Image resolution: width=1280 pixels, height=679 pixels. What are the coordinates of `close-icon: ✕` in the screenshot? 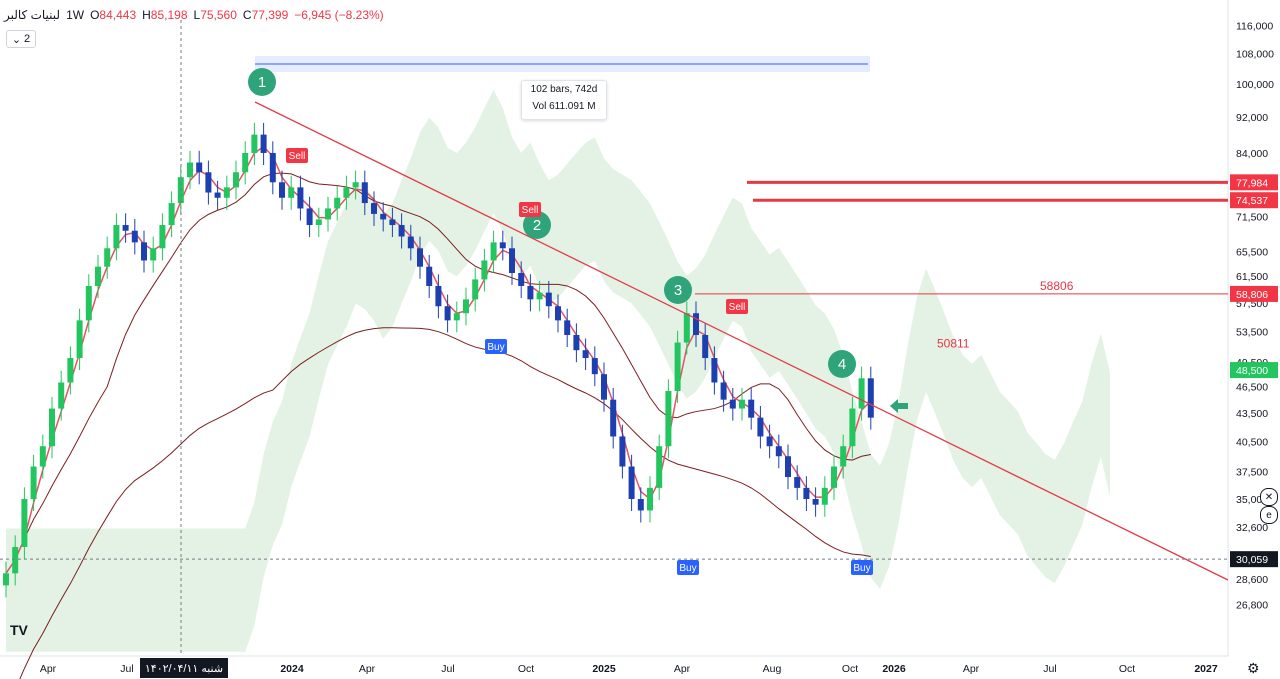 It's located at (1269, 497).